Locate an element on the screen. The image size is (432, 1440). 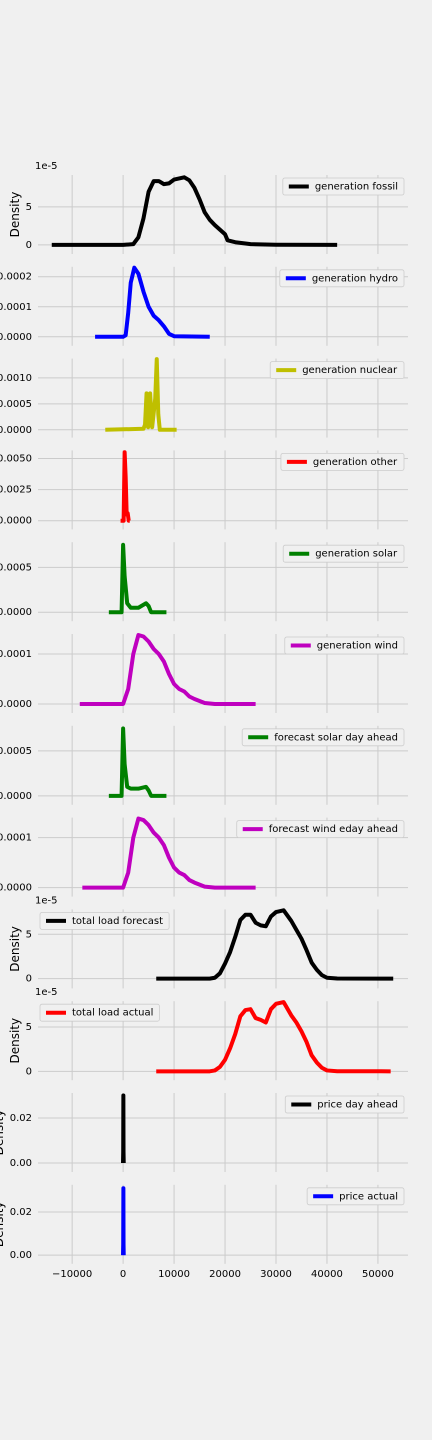
legend-label: price day ahead is located at coordinates (357, 1105).